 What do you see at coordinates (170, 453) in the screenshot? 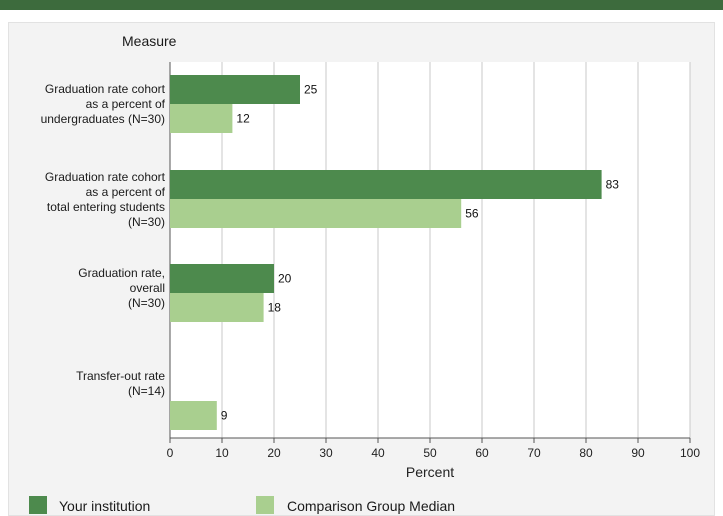
I see `tick-label-0: 0` at bounding box center [170, 453].